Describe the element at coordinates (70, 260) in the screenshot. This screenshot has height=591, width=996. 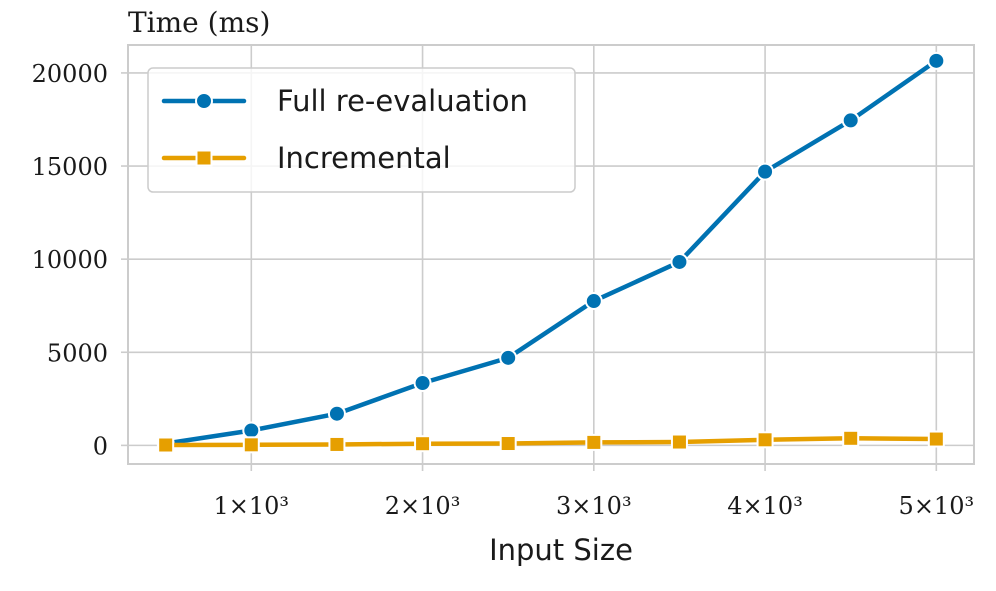
I see `y-tick-label: 10000` at that location.